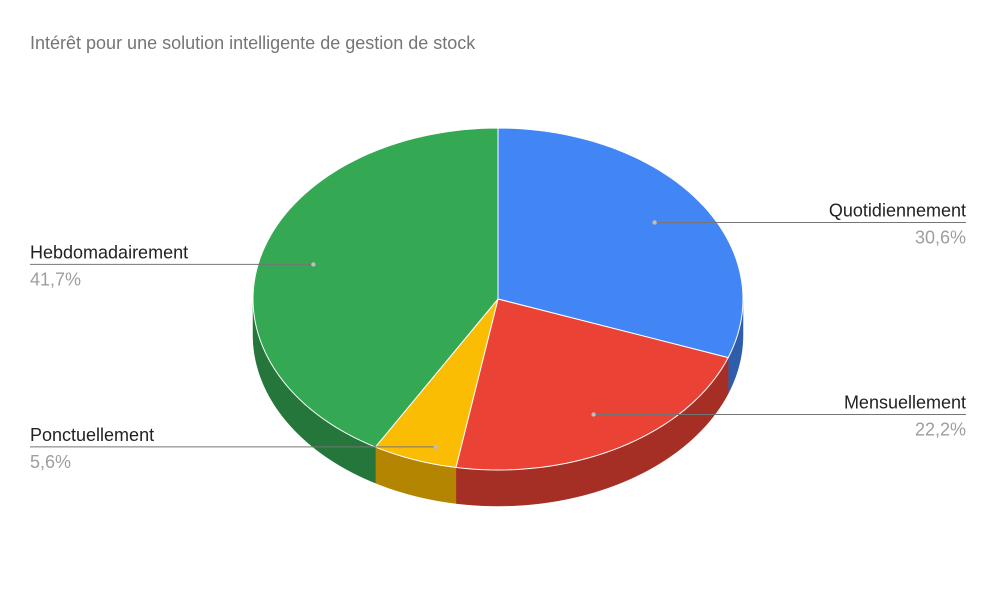  I want to click on slice-value-quotidiennement: 30,6%, so click(940, 238).